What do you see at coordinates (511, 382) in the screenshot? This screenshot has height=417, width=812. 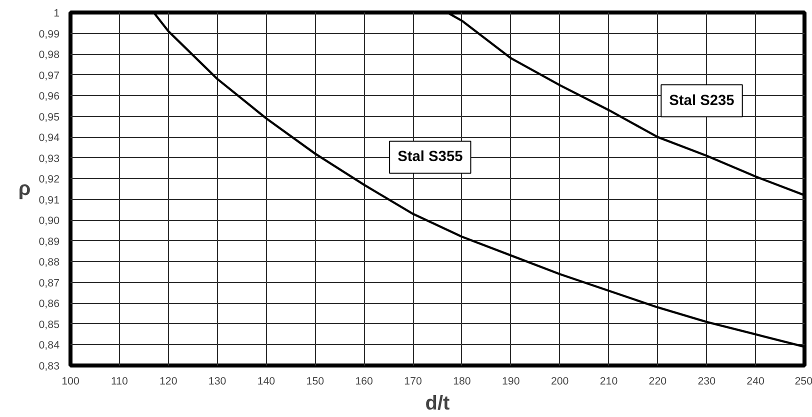 I see `x-tick-label: 190` at bounding box center [511, 382].